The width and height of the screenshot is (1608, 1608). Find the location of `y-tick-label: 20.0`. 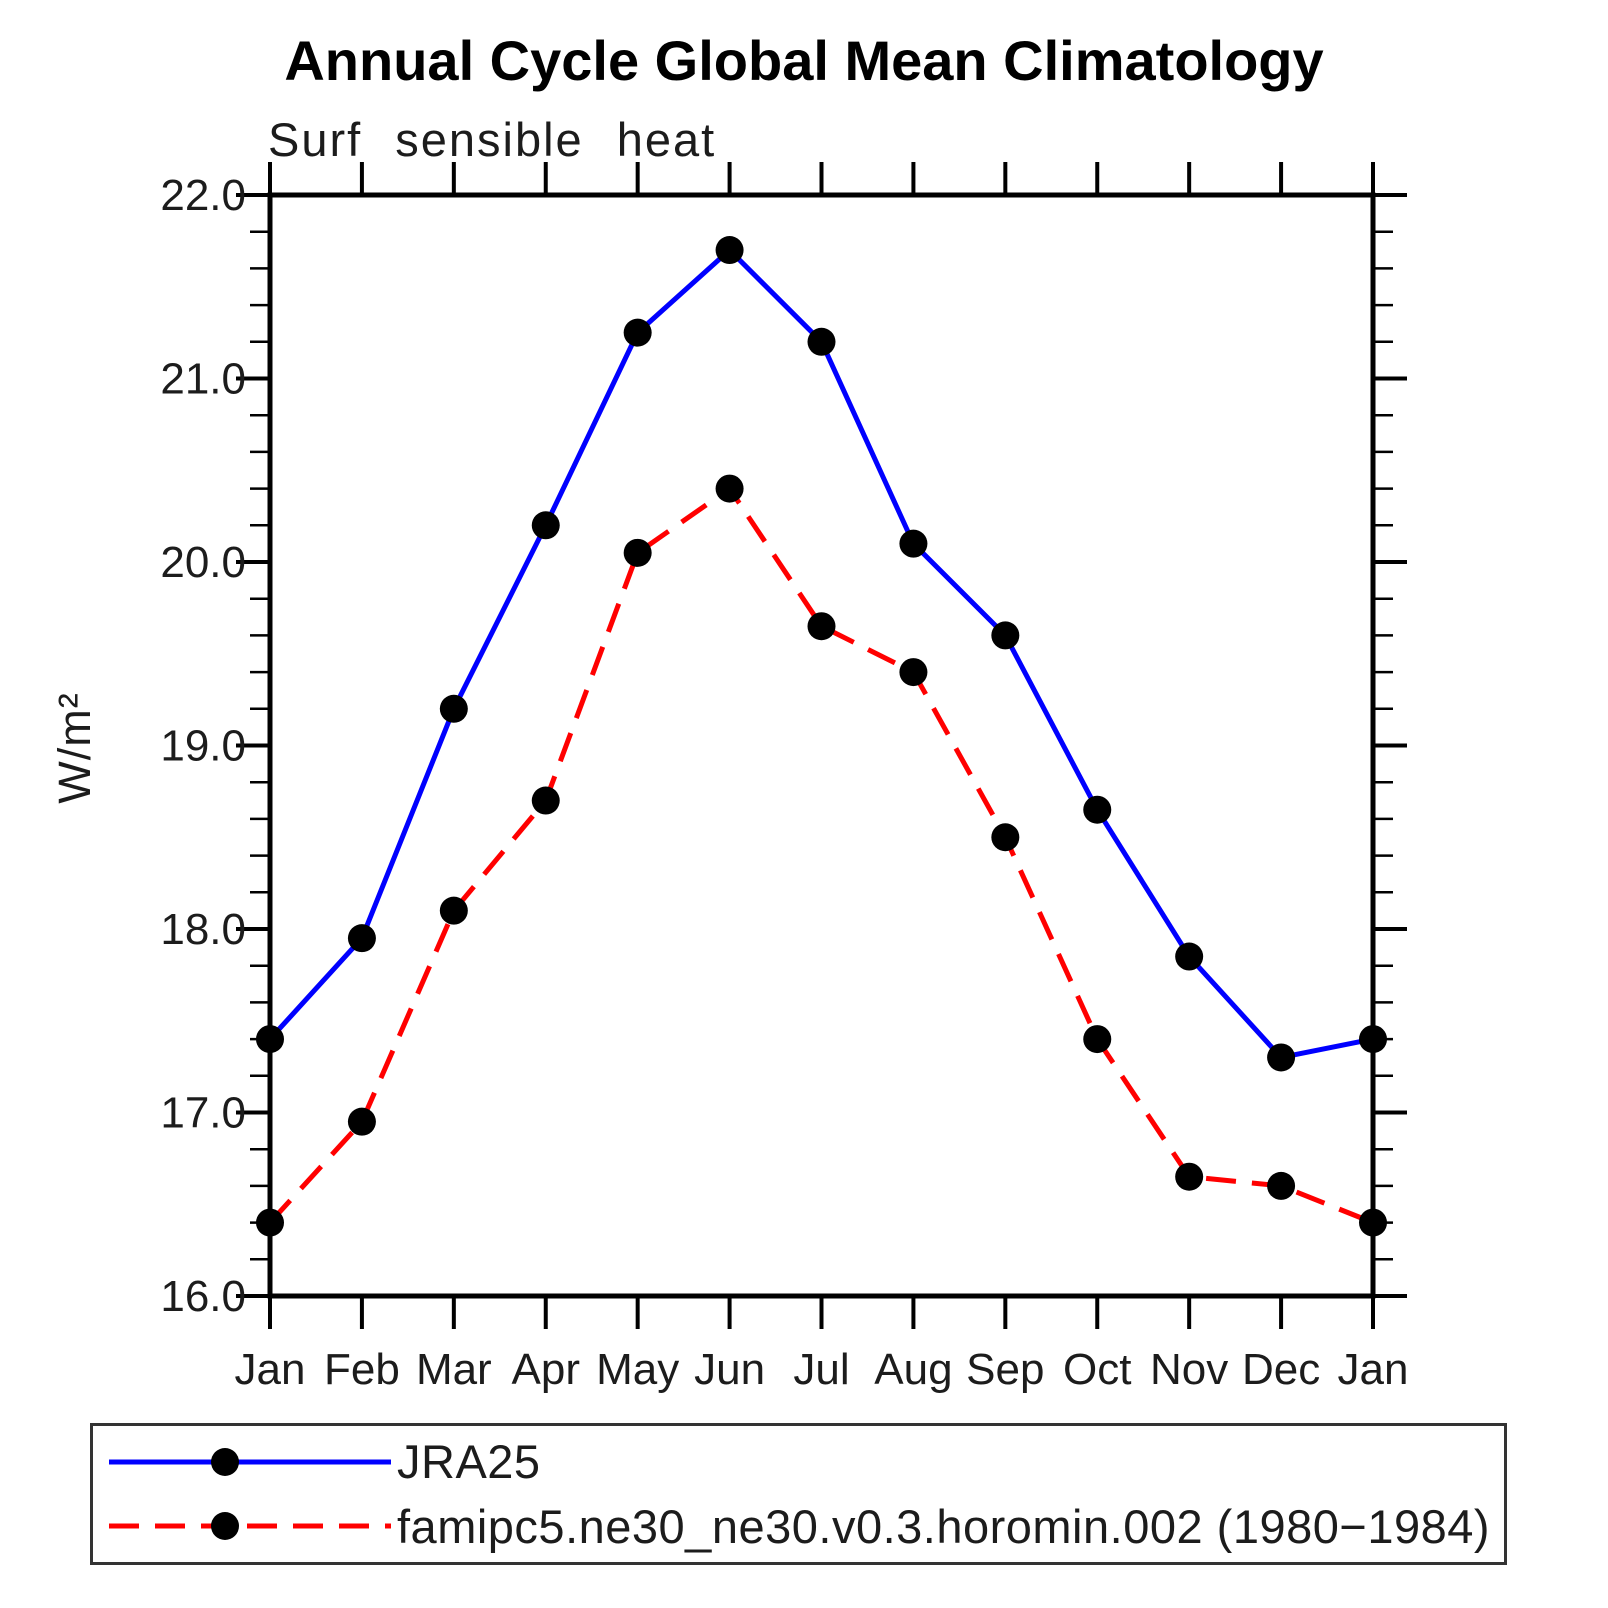

y-tick-label: 20.0 is located at coordinates (203, 562).